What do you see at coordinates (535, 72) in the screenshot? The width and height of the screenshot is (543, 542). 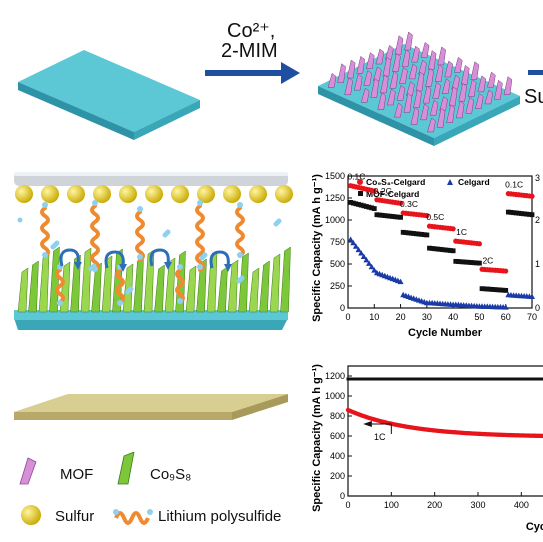 I see `second-arrow` at bounding box center [535, 72].